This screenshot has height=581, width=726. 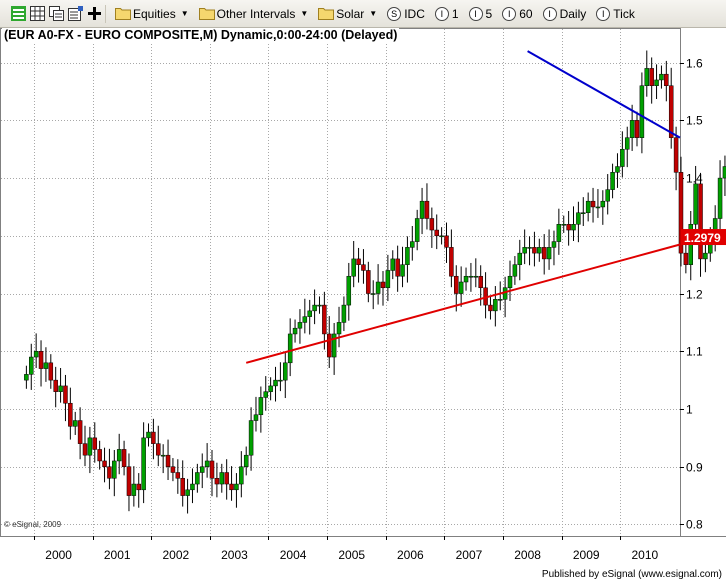 I want to click on interval-button-tick: I Tick, so click(x=615, y=14).